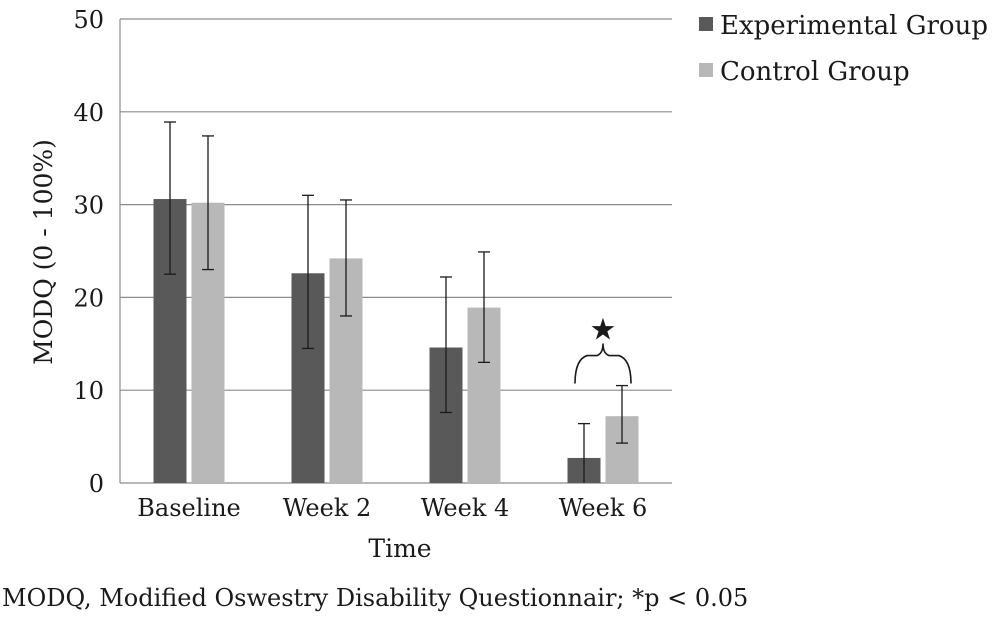 The height and width of the screenshot is (618, 1000). I want to click on x-tick-label: Week 2, so click(327, 508).